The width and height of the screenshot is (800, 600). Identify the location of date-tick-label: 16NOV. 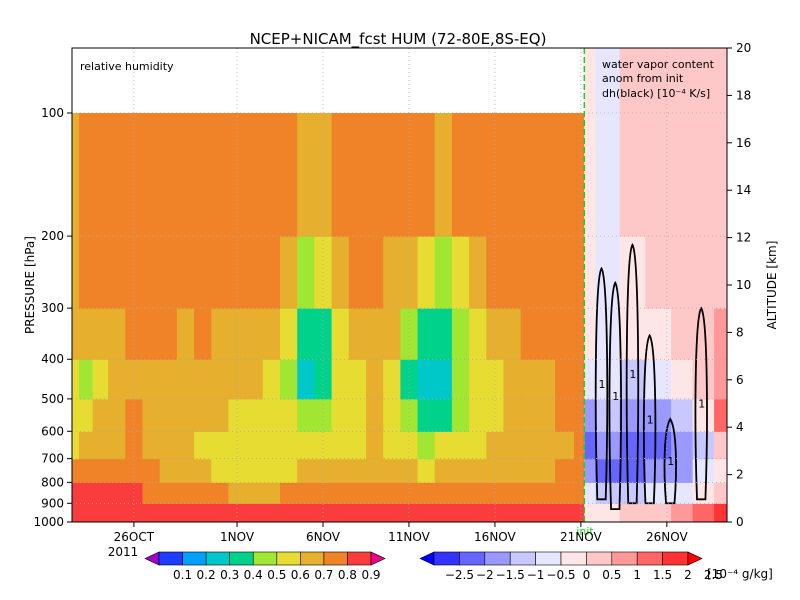
(495, 537).